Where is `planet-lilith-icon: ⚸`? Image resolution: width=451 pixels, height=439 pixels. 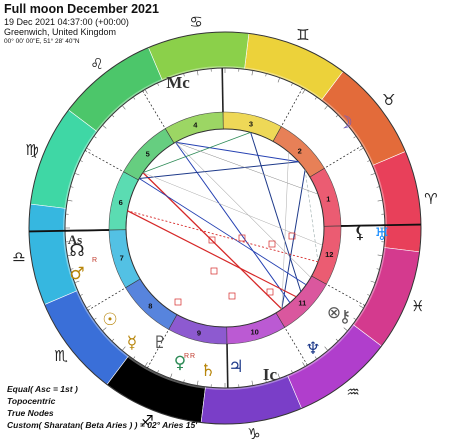 planet-lilith-icon: ⚸ is located at coordinates (360, 233).